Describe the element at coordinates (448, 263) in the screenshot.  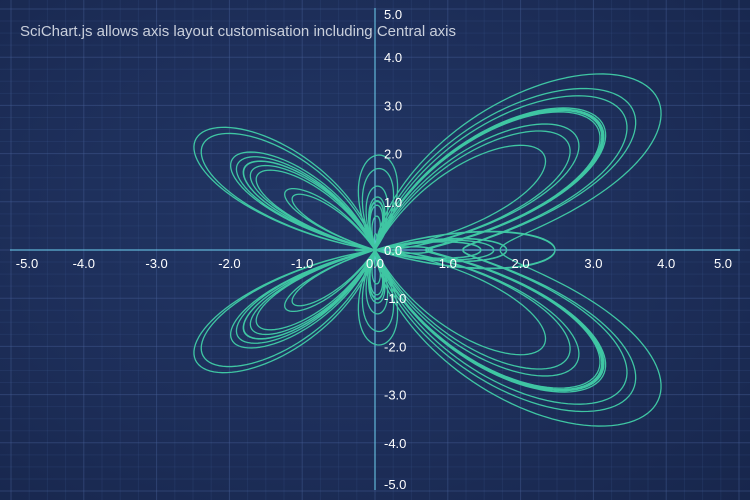
I see `x-tick-label: 1.0` at that location.